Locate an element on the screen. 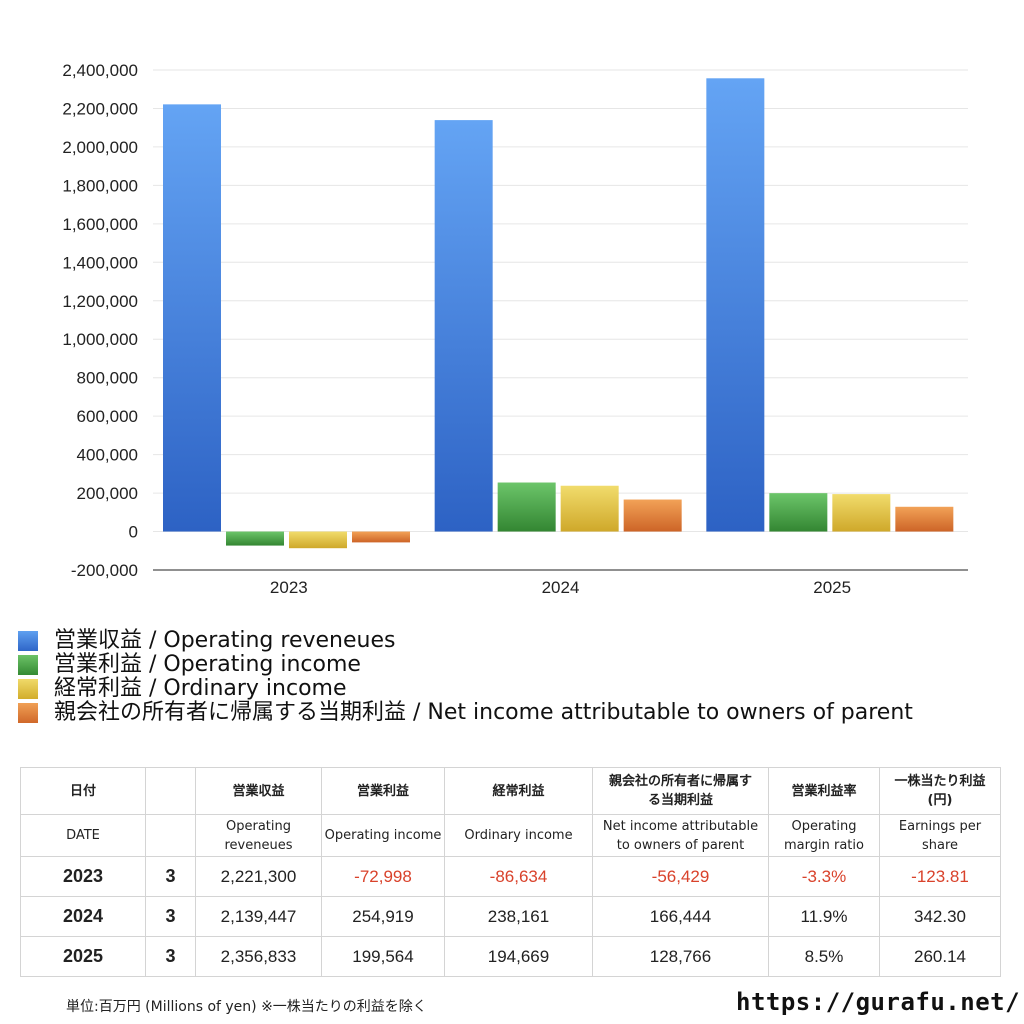 Image resolution: width=1024 pixels, height=1024 pixels. y-tick-label: 200,000 is located at coordinates (107, 493).